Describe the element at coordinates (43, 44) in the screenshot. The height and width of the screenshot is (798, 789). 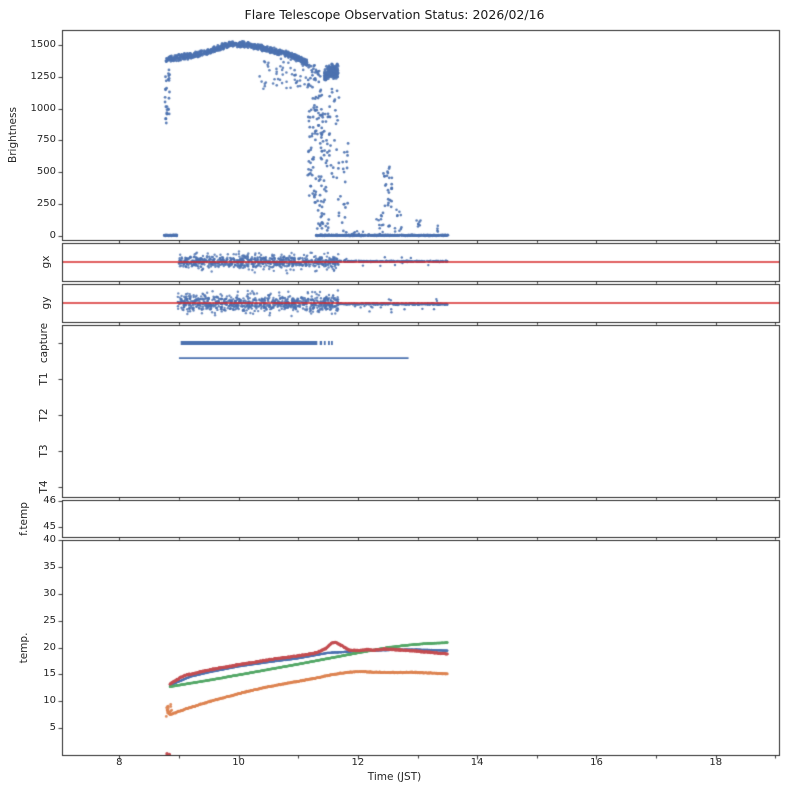
I see `y-tick-label: 1500` at that location.